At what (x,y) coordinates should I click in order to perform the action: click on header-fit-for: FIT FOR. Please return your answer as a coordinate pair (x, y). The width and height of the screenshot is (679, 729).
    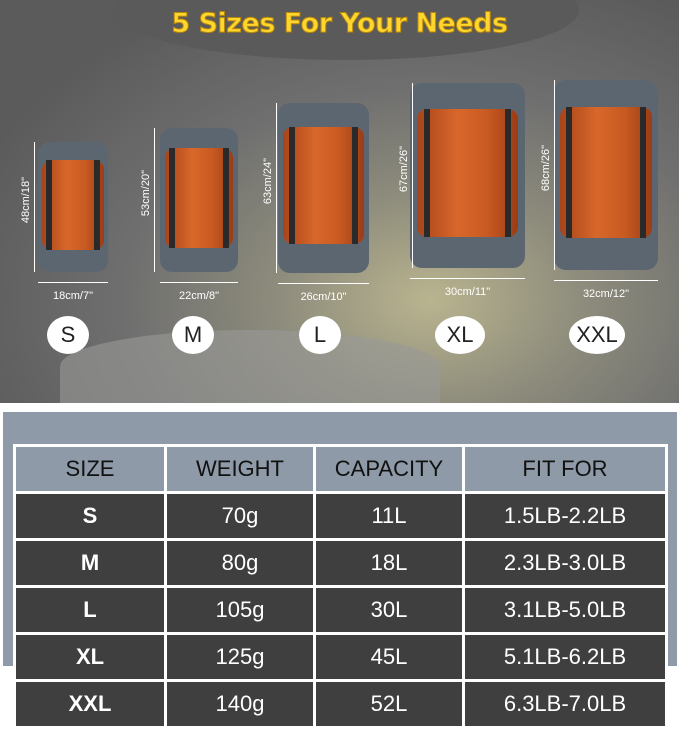
    Looking at the image, I should click on (565, 469).